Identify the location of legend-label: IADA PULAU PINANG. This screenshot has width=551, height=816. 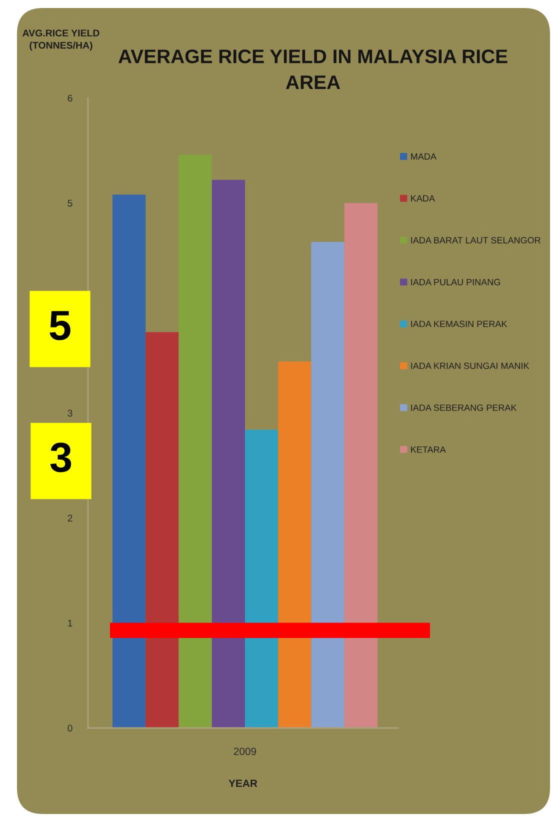
(455, 282).